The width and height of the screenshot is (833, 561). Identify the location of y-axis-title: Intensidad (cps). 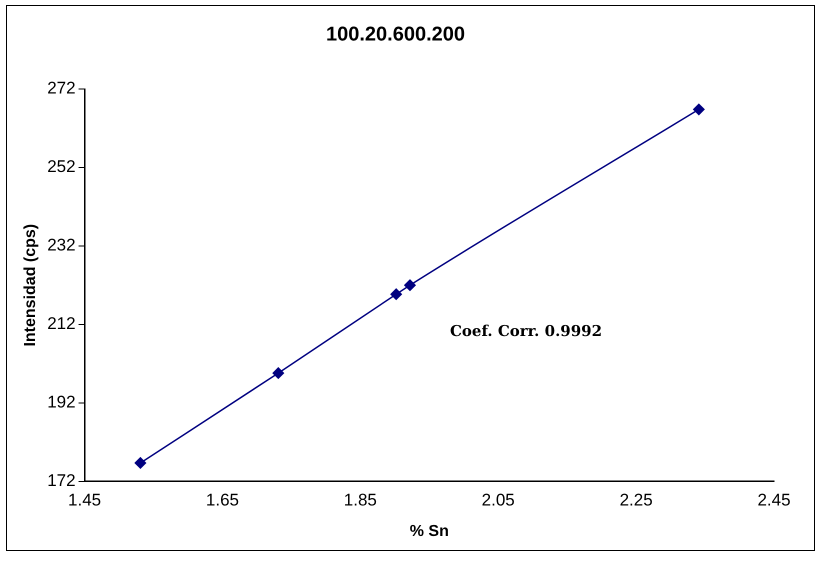
(31, 285).